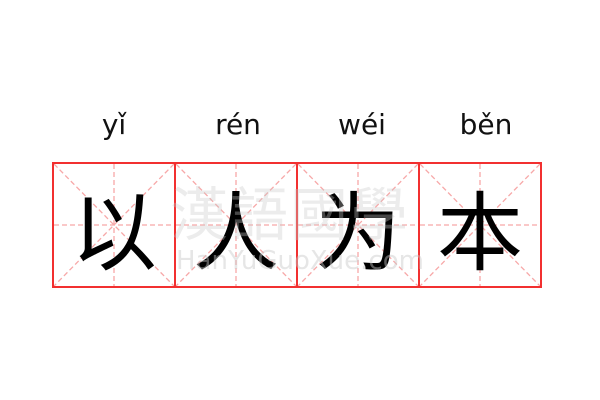 The image size is (600, 400). What do you see at coordinates (362, 124) in the screenshot?
I see `pinyin-3: wéi` at bounding box center [362, 124].